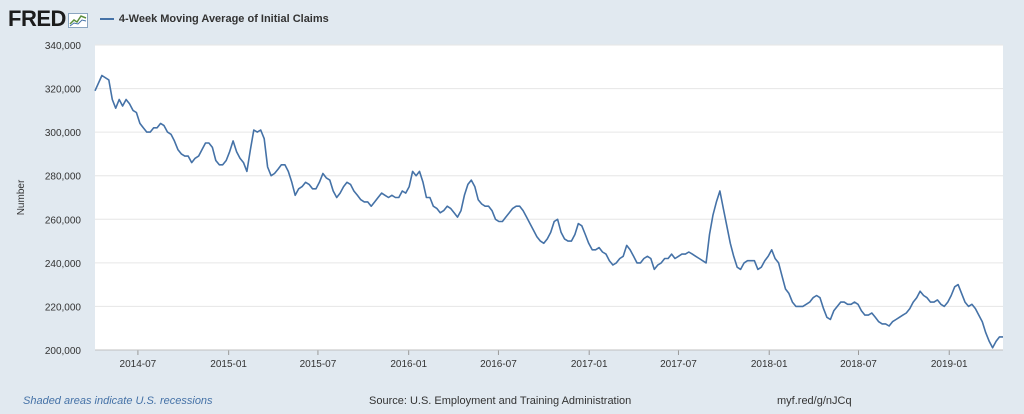 The width and height of the screenshot is (1024, 414). Describe the element at coordinates (63, 46) in the screenshot. I see `y-tick-label: 340,000` at that location.